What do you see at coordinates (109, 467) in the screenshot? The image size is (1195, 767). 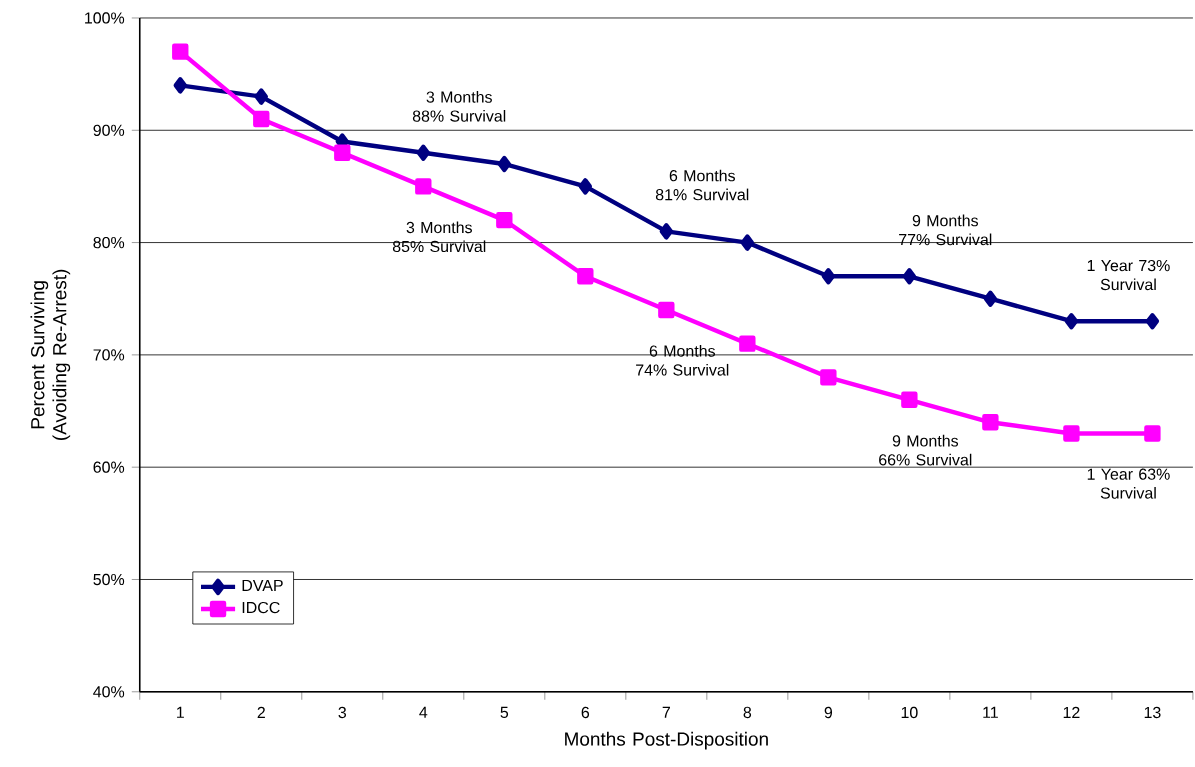 I see `y-tick-label: 60%` at bounding box center [109, 467].